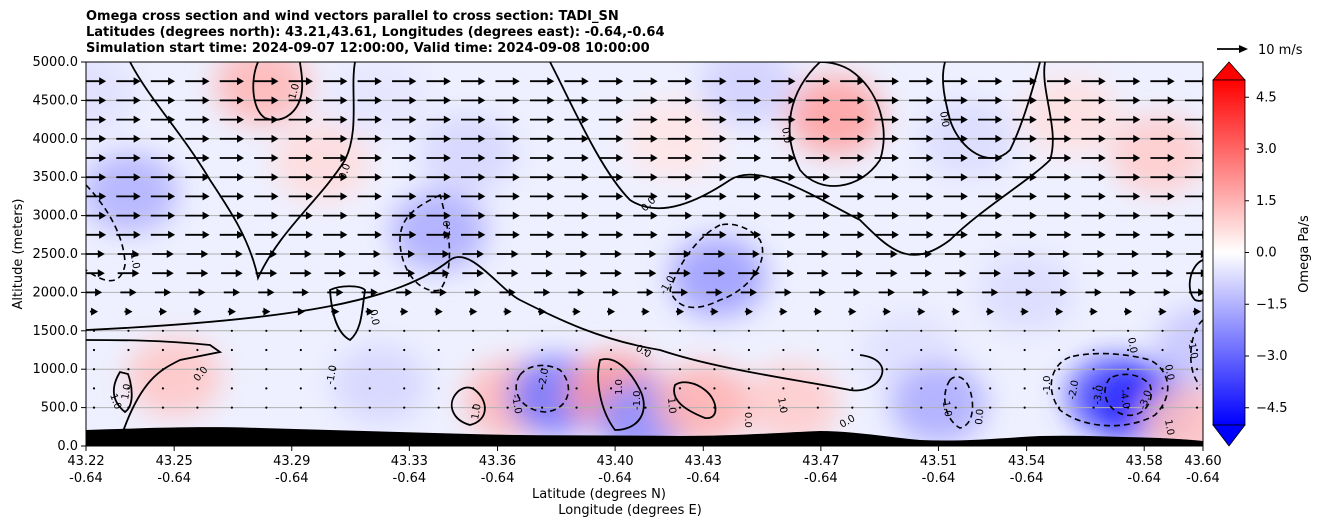  What do you see at coordinates (1144, 461) in the screenshot?
I see `x-tick-label-lat: 43.58` at bounding box center [1144, 461].